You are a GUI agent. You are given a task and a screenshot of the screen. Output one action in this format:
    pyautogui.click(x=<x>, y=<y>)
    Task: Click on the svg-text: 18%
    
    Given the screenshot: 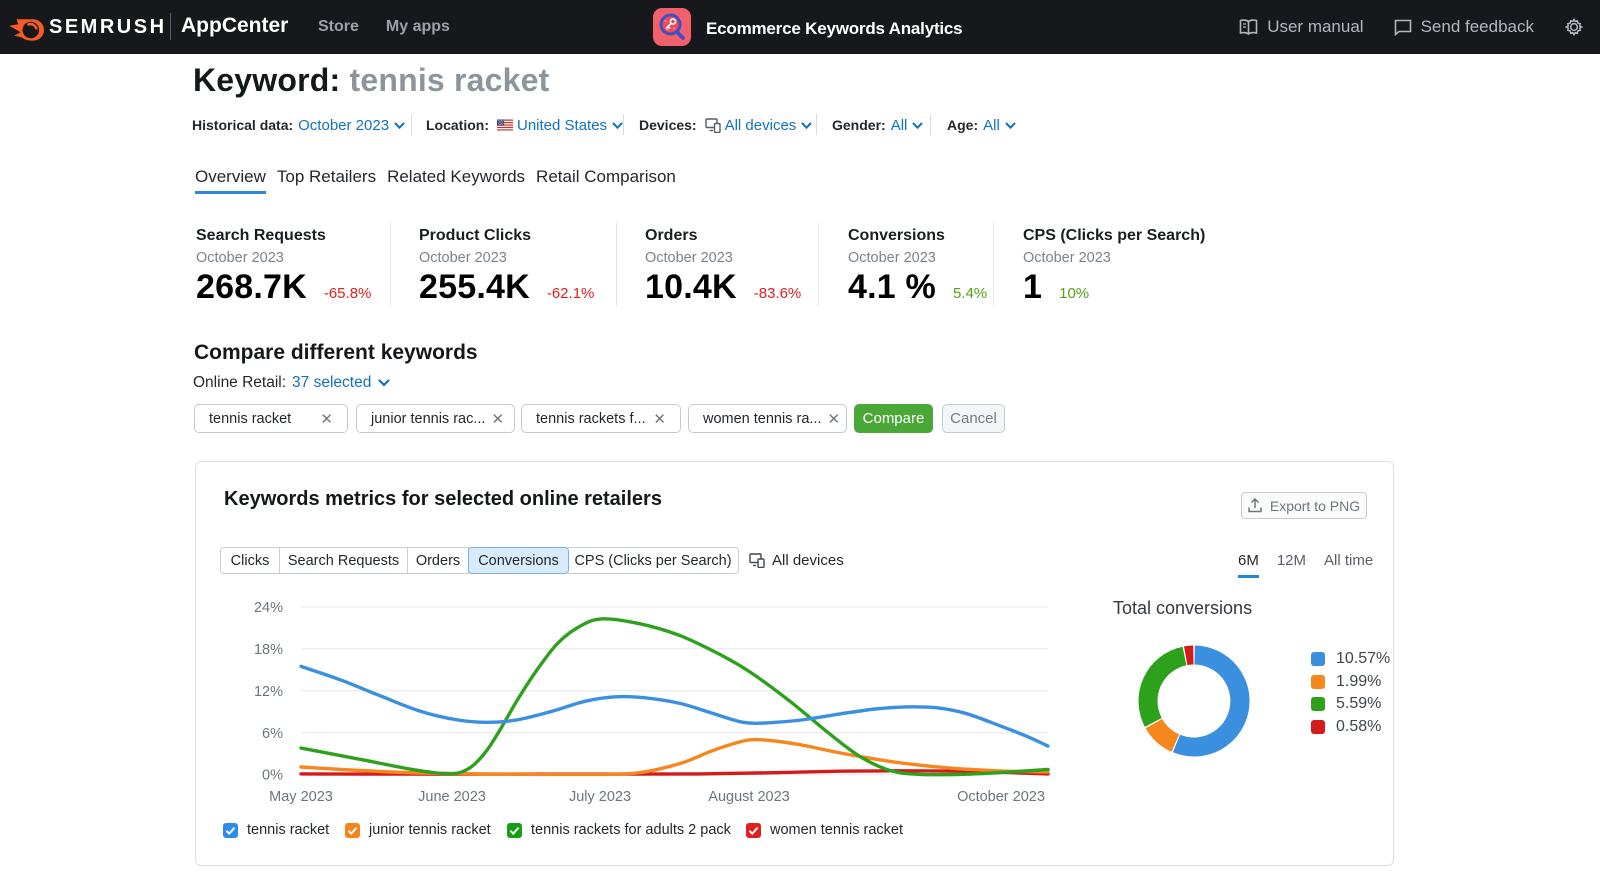 What is the action you would take?
    pyautogui.click(x=268, y=650)
    